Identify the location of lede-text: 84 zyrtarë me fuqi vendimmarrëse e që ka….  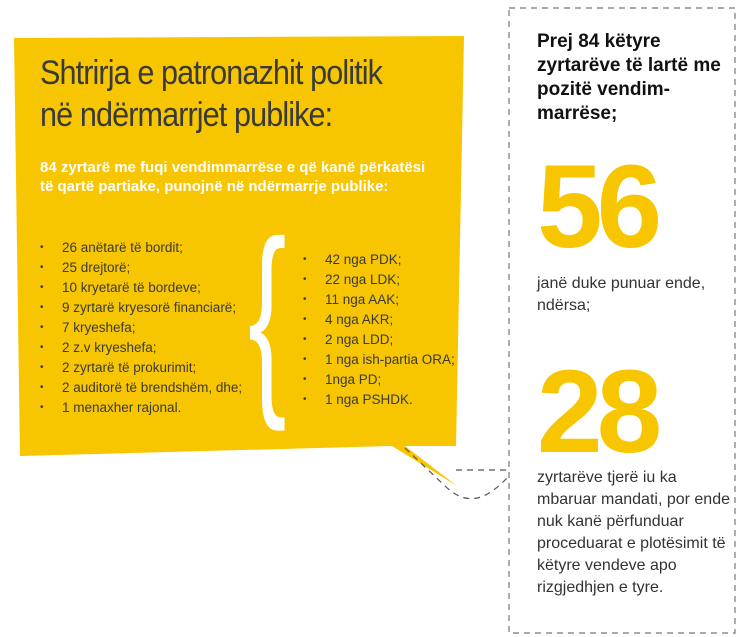
(233, 177).